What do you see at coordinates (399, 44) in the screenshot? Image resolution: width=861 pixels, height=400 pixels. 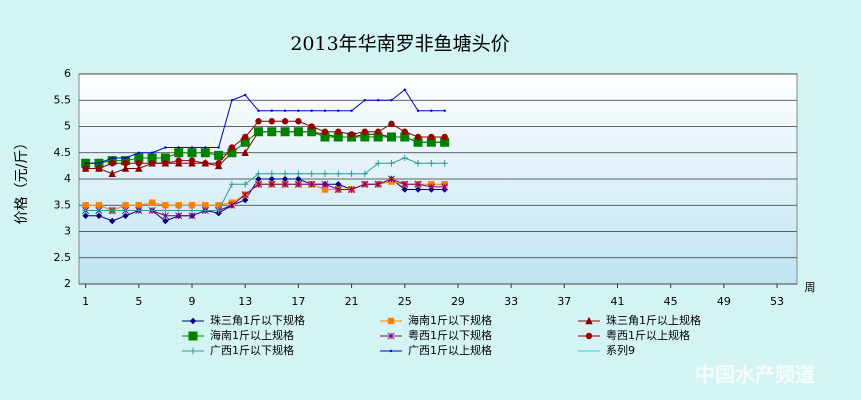 I see `chart-title: 2013年华南罗非鱼塘头价` at bounding box center [399, 44].